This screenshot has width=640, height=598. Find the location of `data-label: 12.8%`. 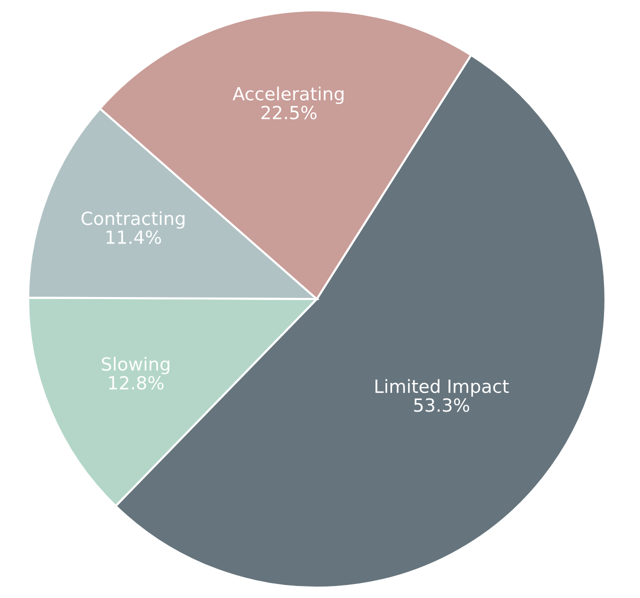

data-label: 12.8% is located at coordinates (136, 383).